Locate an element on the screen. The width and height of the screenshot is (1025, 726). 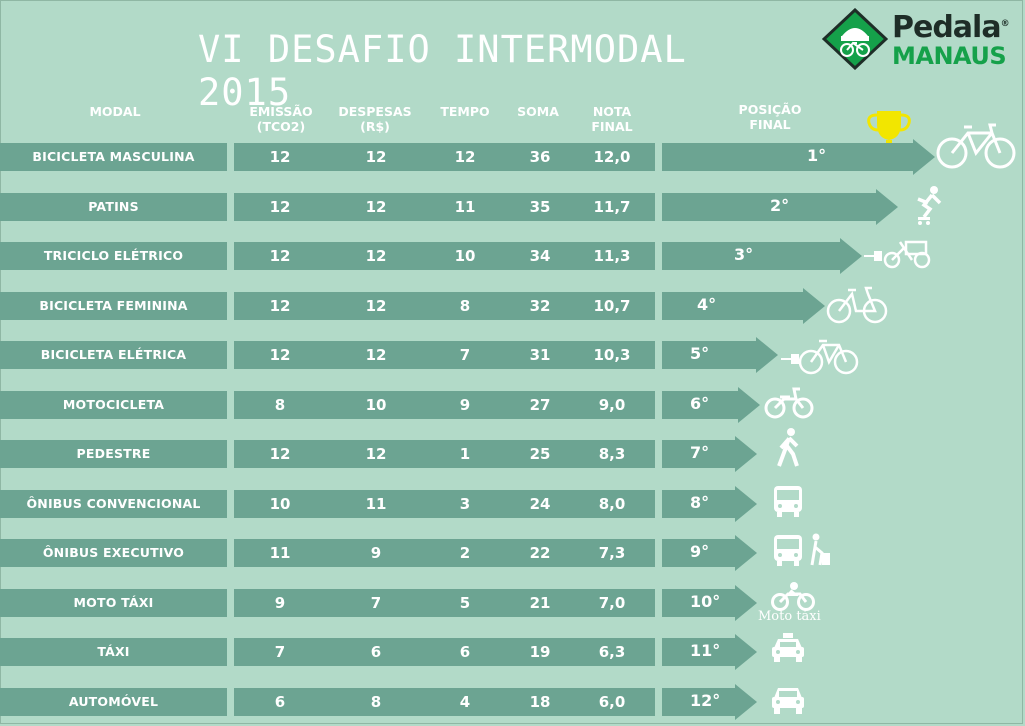
pedala-manaus-logo: Pedala® MANAUS is located at coordinates (922, 39).